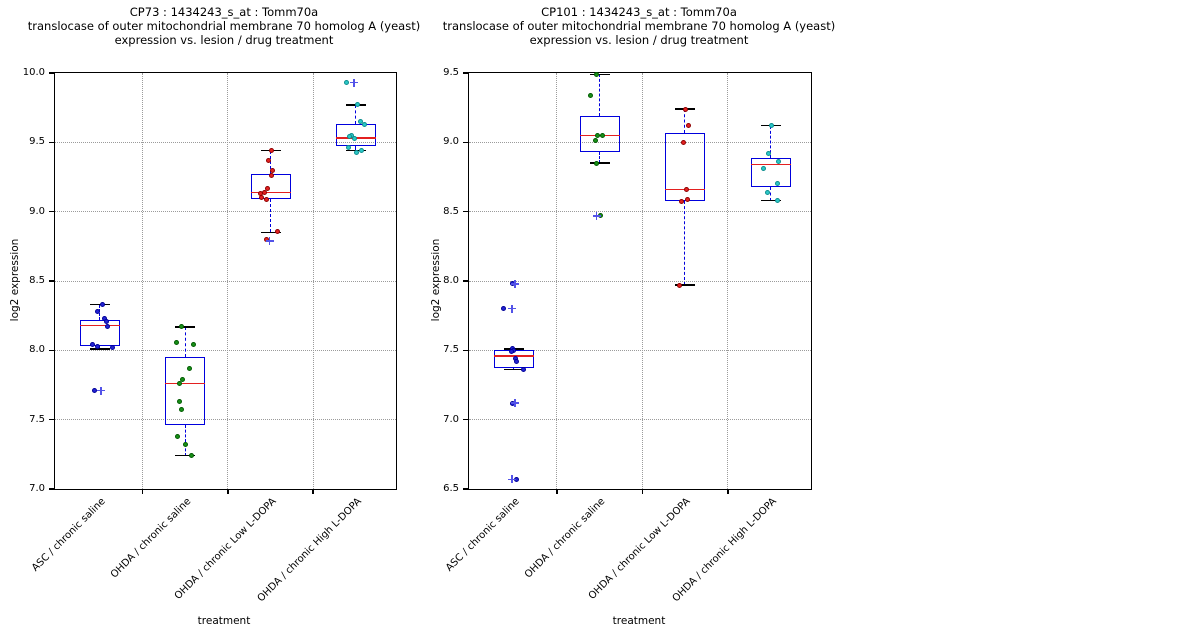 The width and height of the screenshot is (1200, 640). What do you see at coordinates (451, 419) in the screenshot?
I see `y-tick-label: 7.0` at bounding box center [451, 419].